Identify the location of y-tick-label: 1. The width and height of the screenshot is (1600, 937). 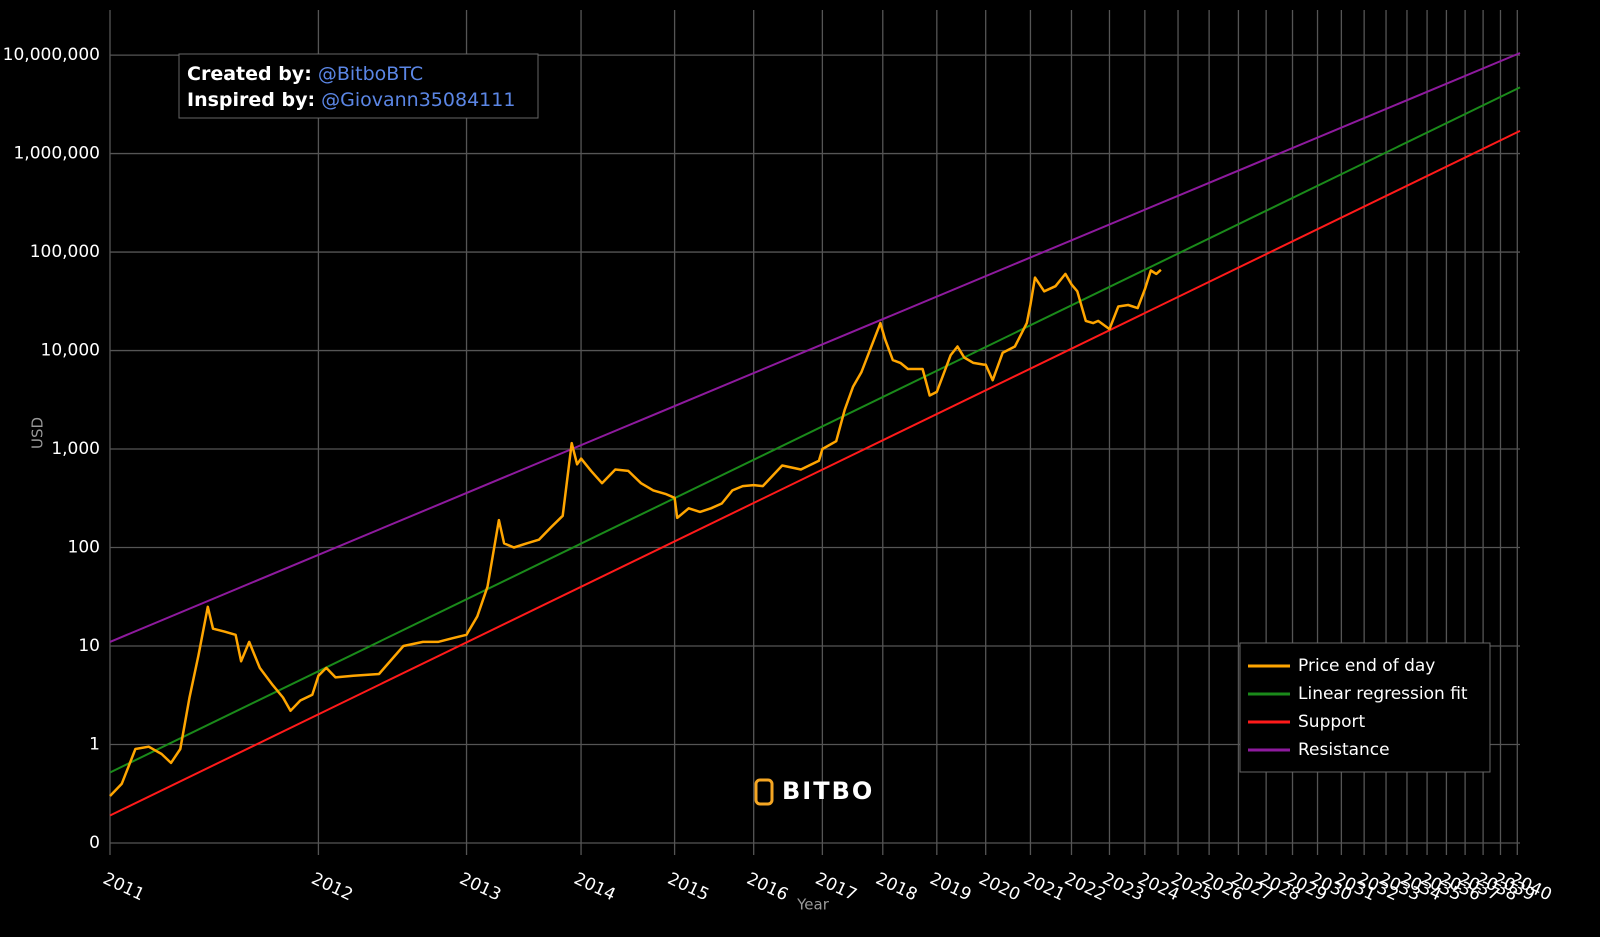
(94, 744).